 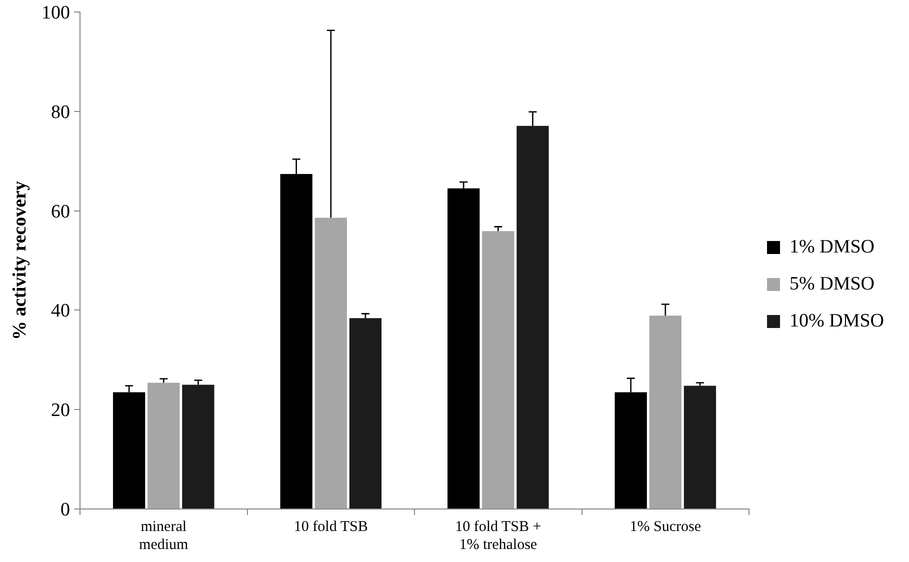 I want to click on legend-label: 1% DMSO, so click(x=832, y=247).